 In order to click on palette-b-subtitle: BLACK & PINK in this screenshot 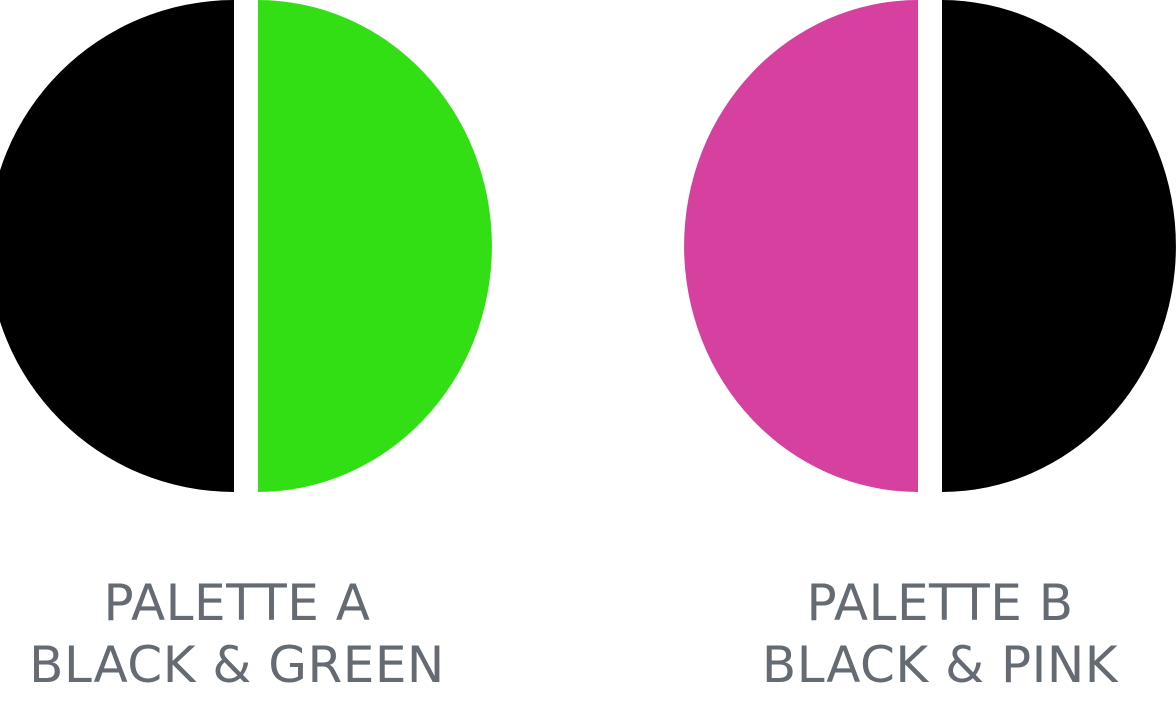, I will do `click(940, 665)`.